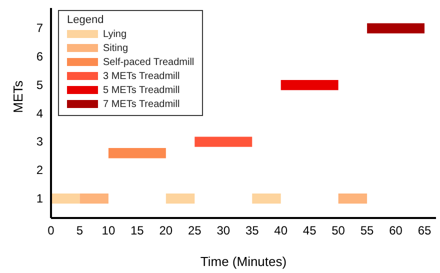 This screenshot has height=273, width=440. I want to click on y-axis-title: METs, so click(18, 96).